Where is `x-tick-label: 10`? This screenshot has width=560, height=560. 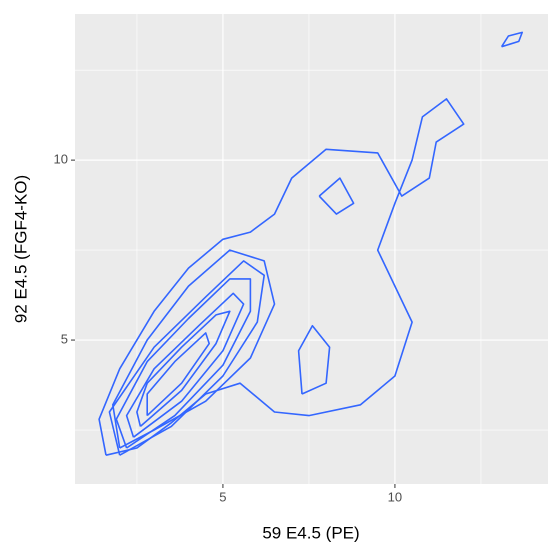
x-tick-label: 10 is located at coordinates (395, 496).